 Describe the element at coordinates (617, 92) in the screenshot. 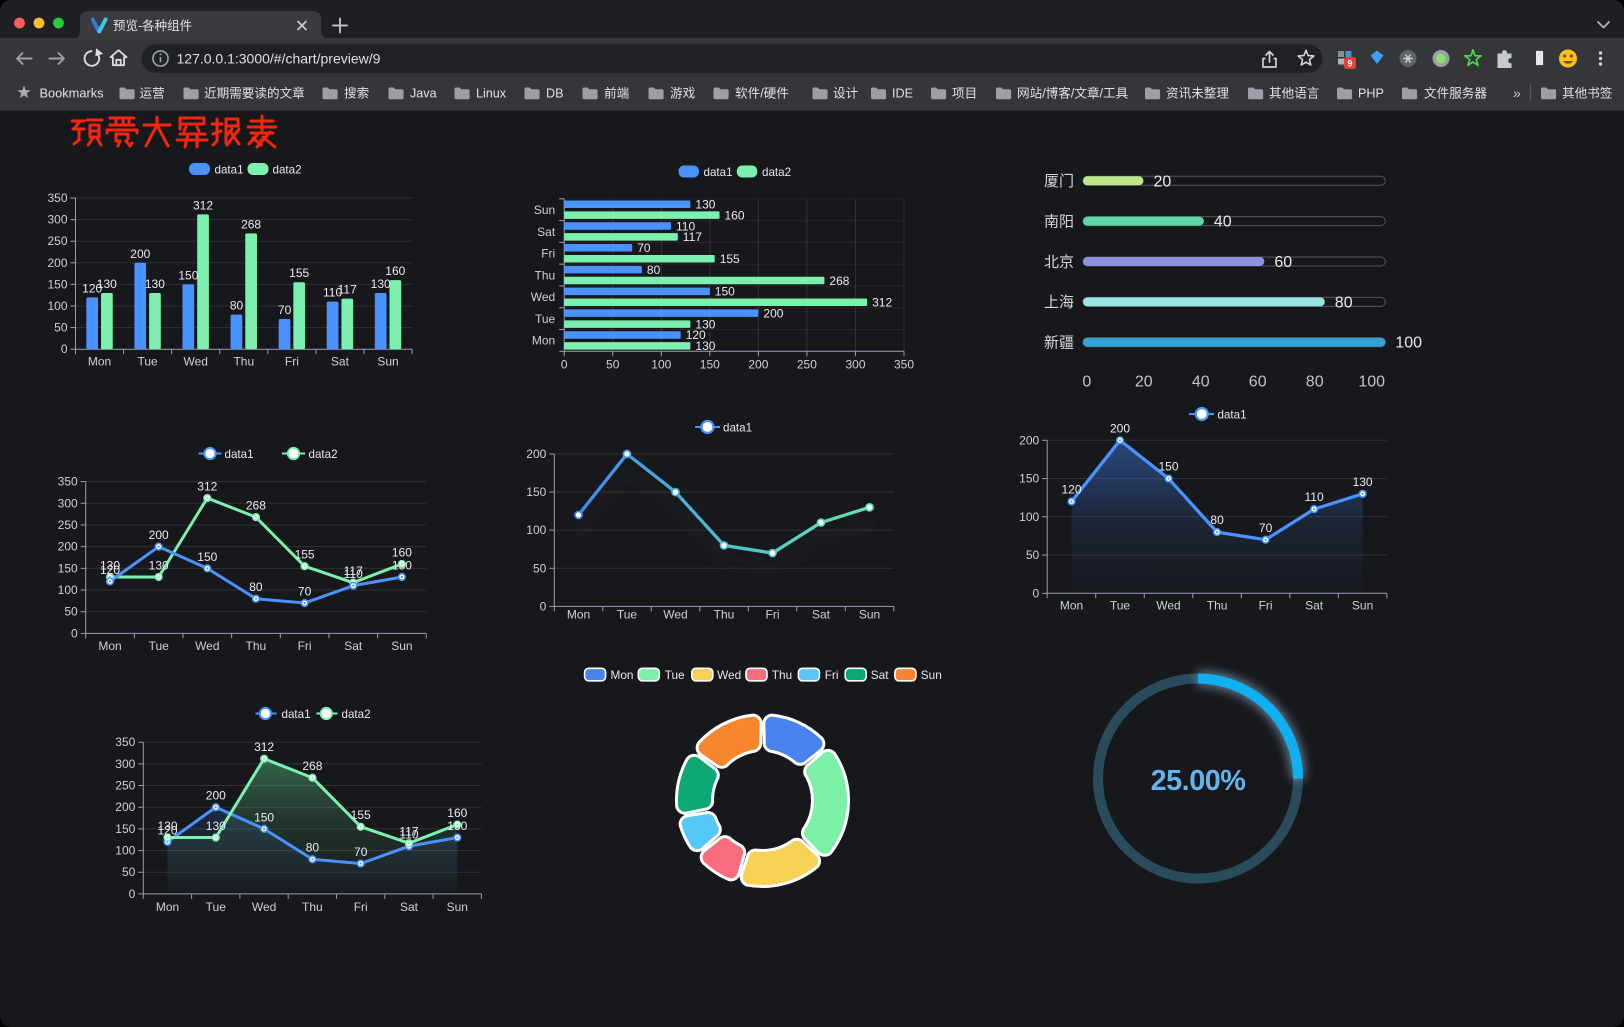

I see `svg-text: 前端` at that location.